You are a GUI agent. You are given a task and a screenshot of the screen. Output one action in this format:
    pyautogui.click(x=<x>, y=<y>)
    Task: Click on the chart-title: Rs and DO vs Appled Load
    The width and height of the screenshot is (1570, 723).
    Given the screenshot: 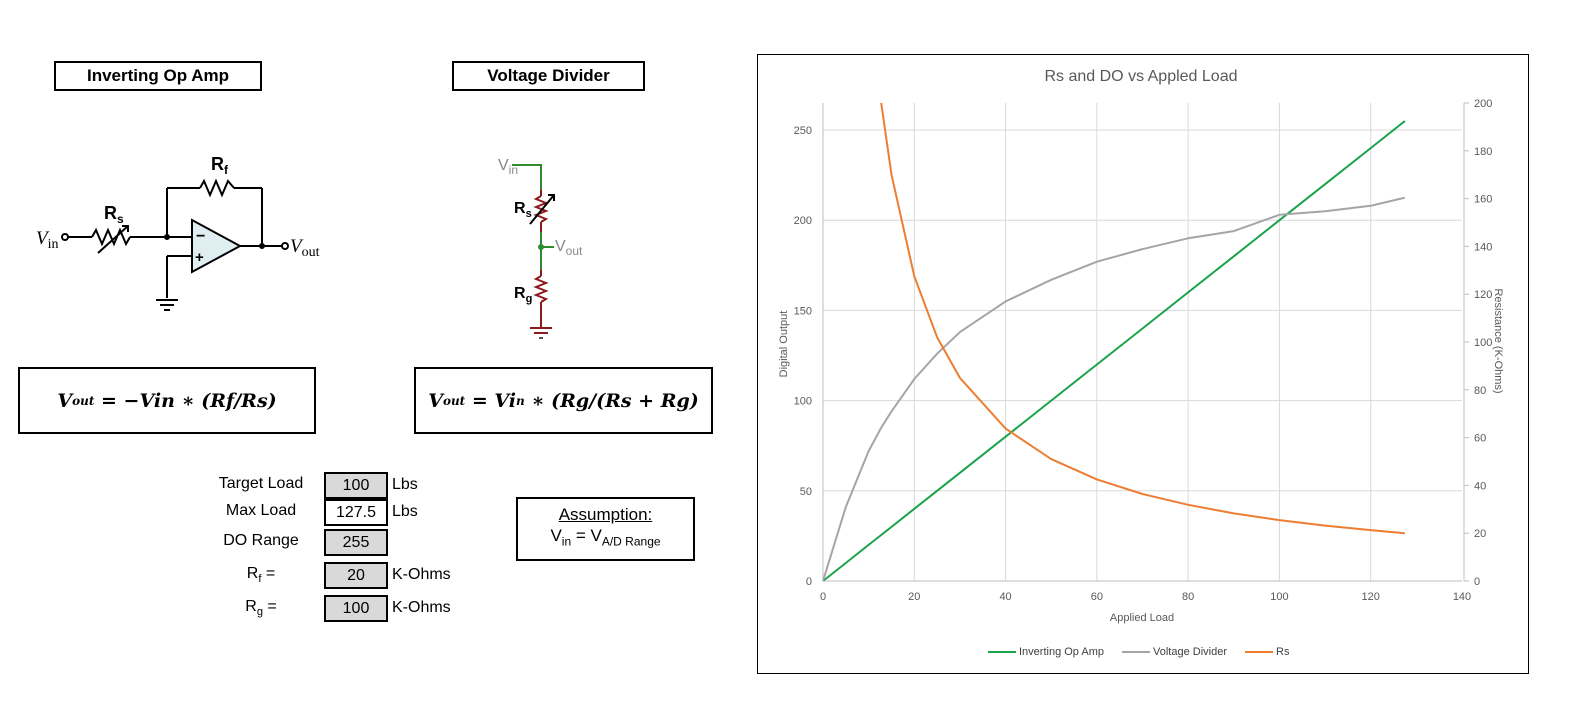 What is the action you would take?
    pyautogui.click(x=1140, y=76)
    